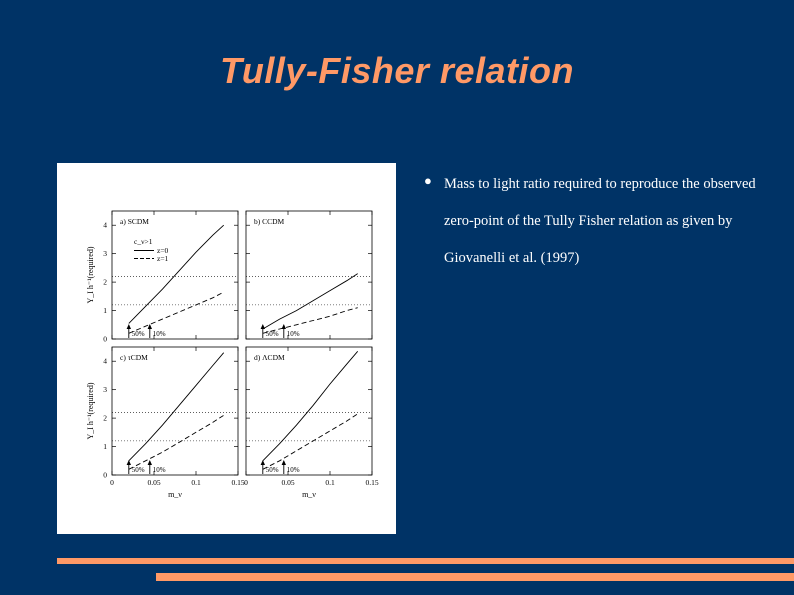  Describe the element at coordinates (90, 274) in the screenshot. I see `y-axis-label-top: Υ_I h⁻¹(required)` at that location.